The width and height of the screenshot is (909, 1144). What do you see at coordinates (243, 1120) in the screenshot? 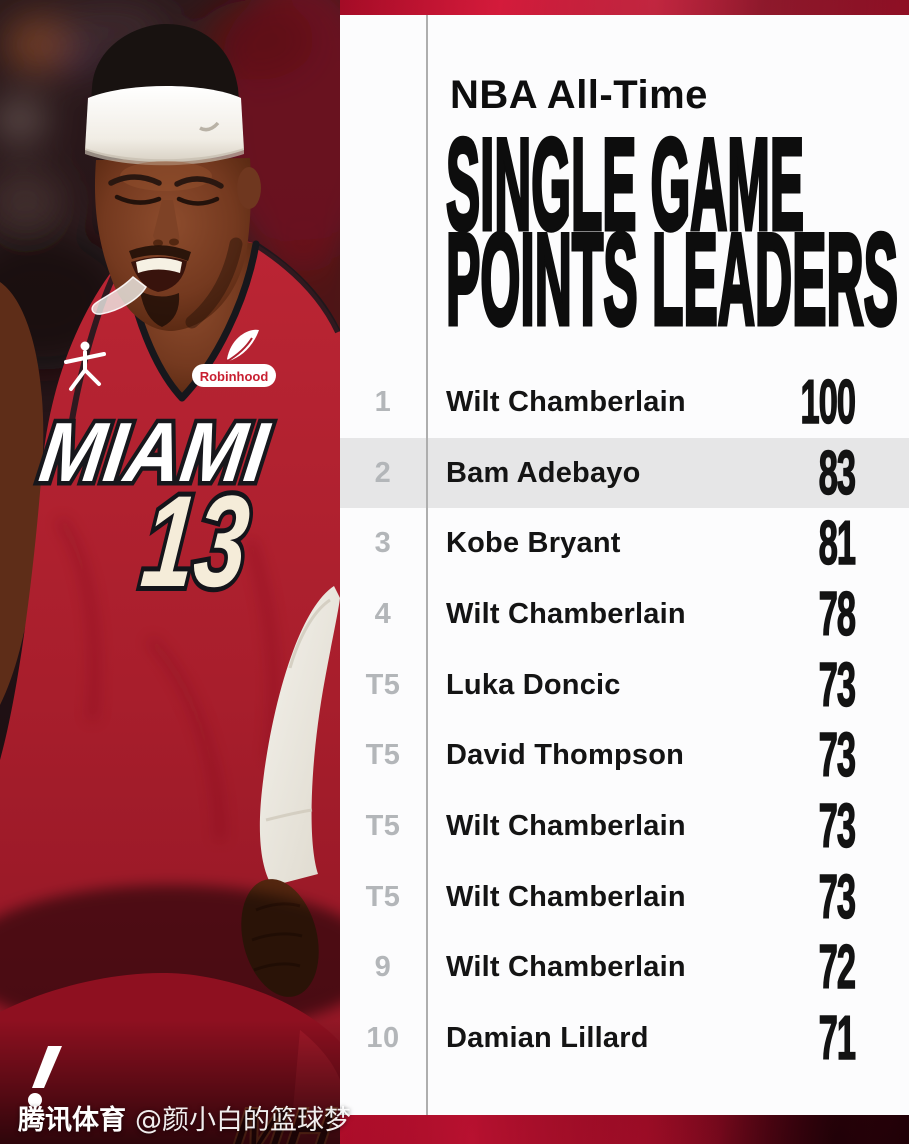
I see `watermark-handle: @颜小白的篮球梦` at bounding box center [243, 1120].